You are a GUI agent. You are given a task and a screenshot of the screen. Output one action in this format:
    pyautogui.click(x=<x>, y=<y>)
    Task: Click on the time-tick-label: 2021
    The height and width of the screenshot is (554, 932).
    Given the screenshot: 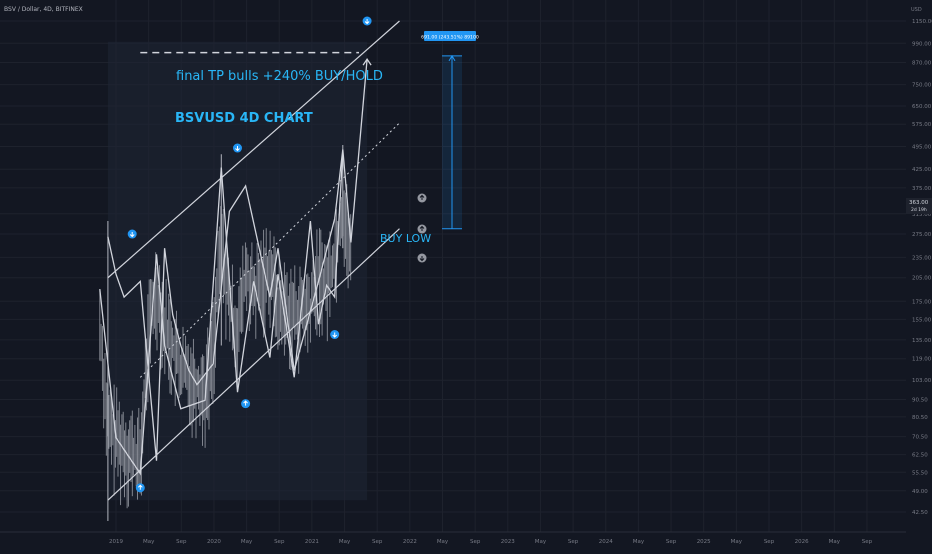 What is the action you would take?
    pyautogui.click(x=312, y=542)
    